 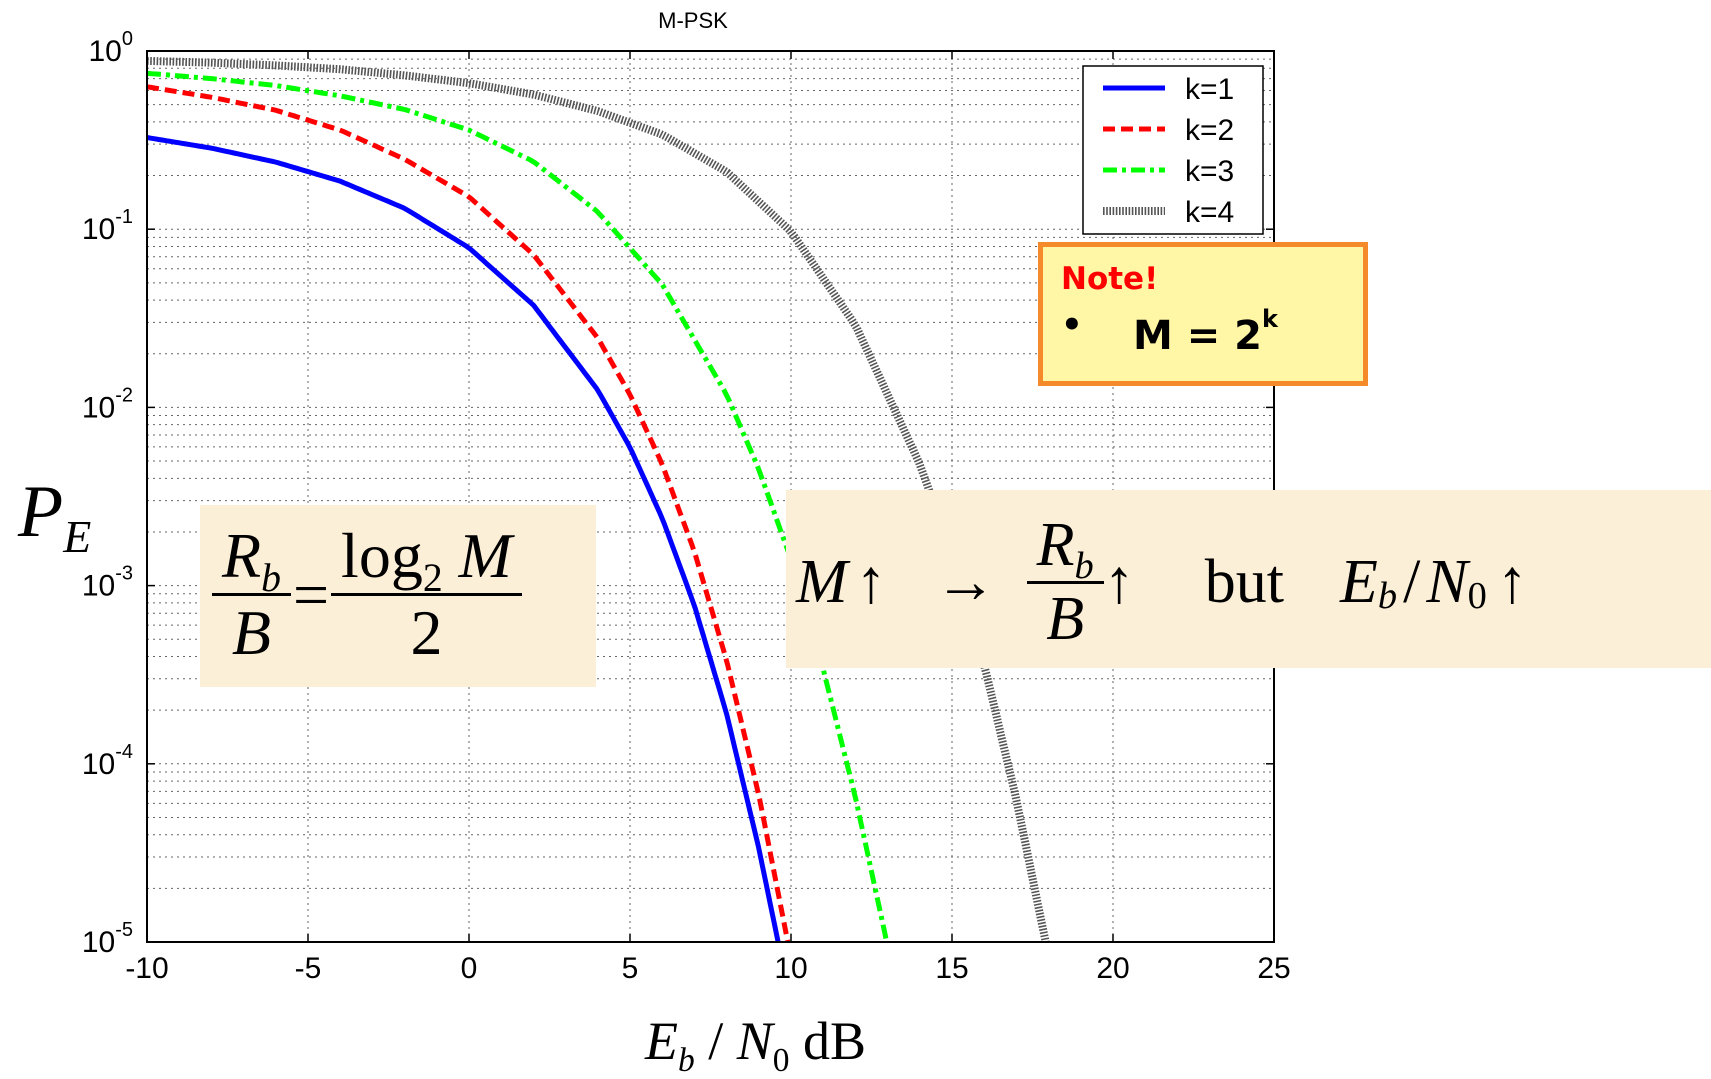 I want to click on y-tick-label: 10⁻¹, so click(x=107, y=226).